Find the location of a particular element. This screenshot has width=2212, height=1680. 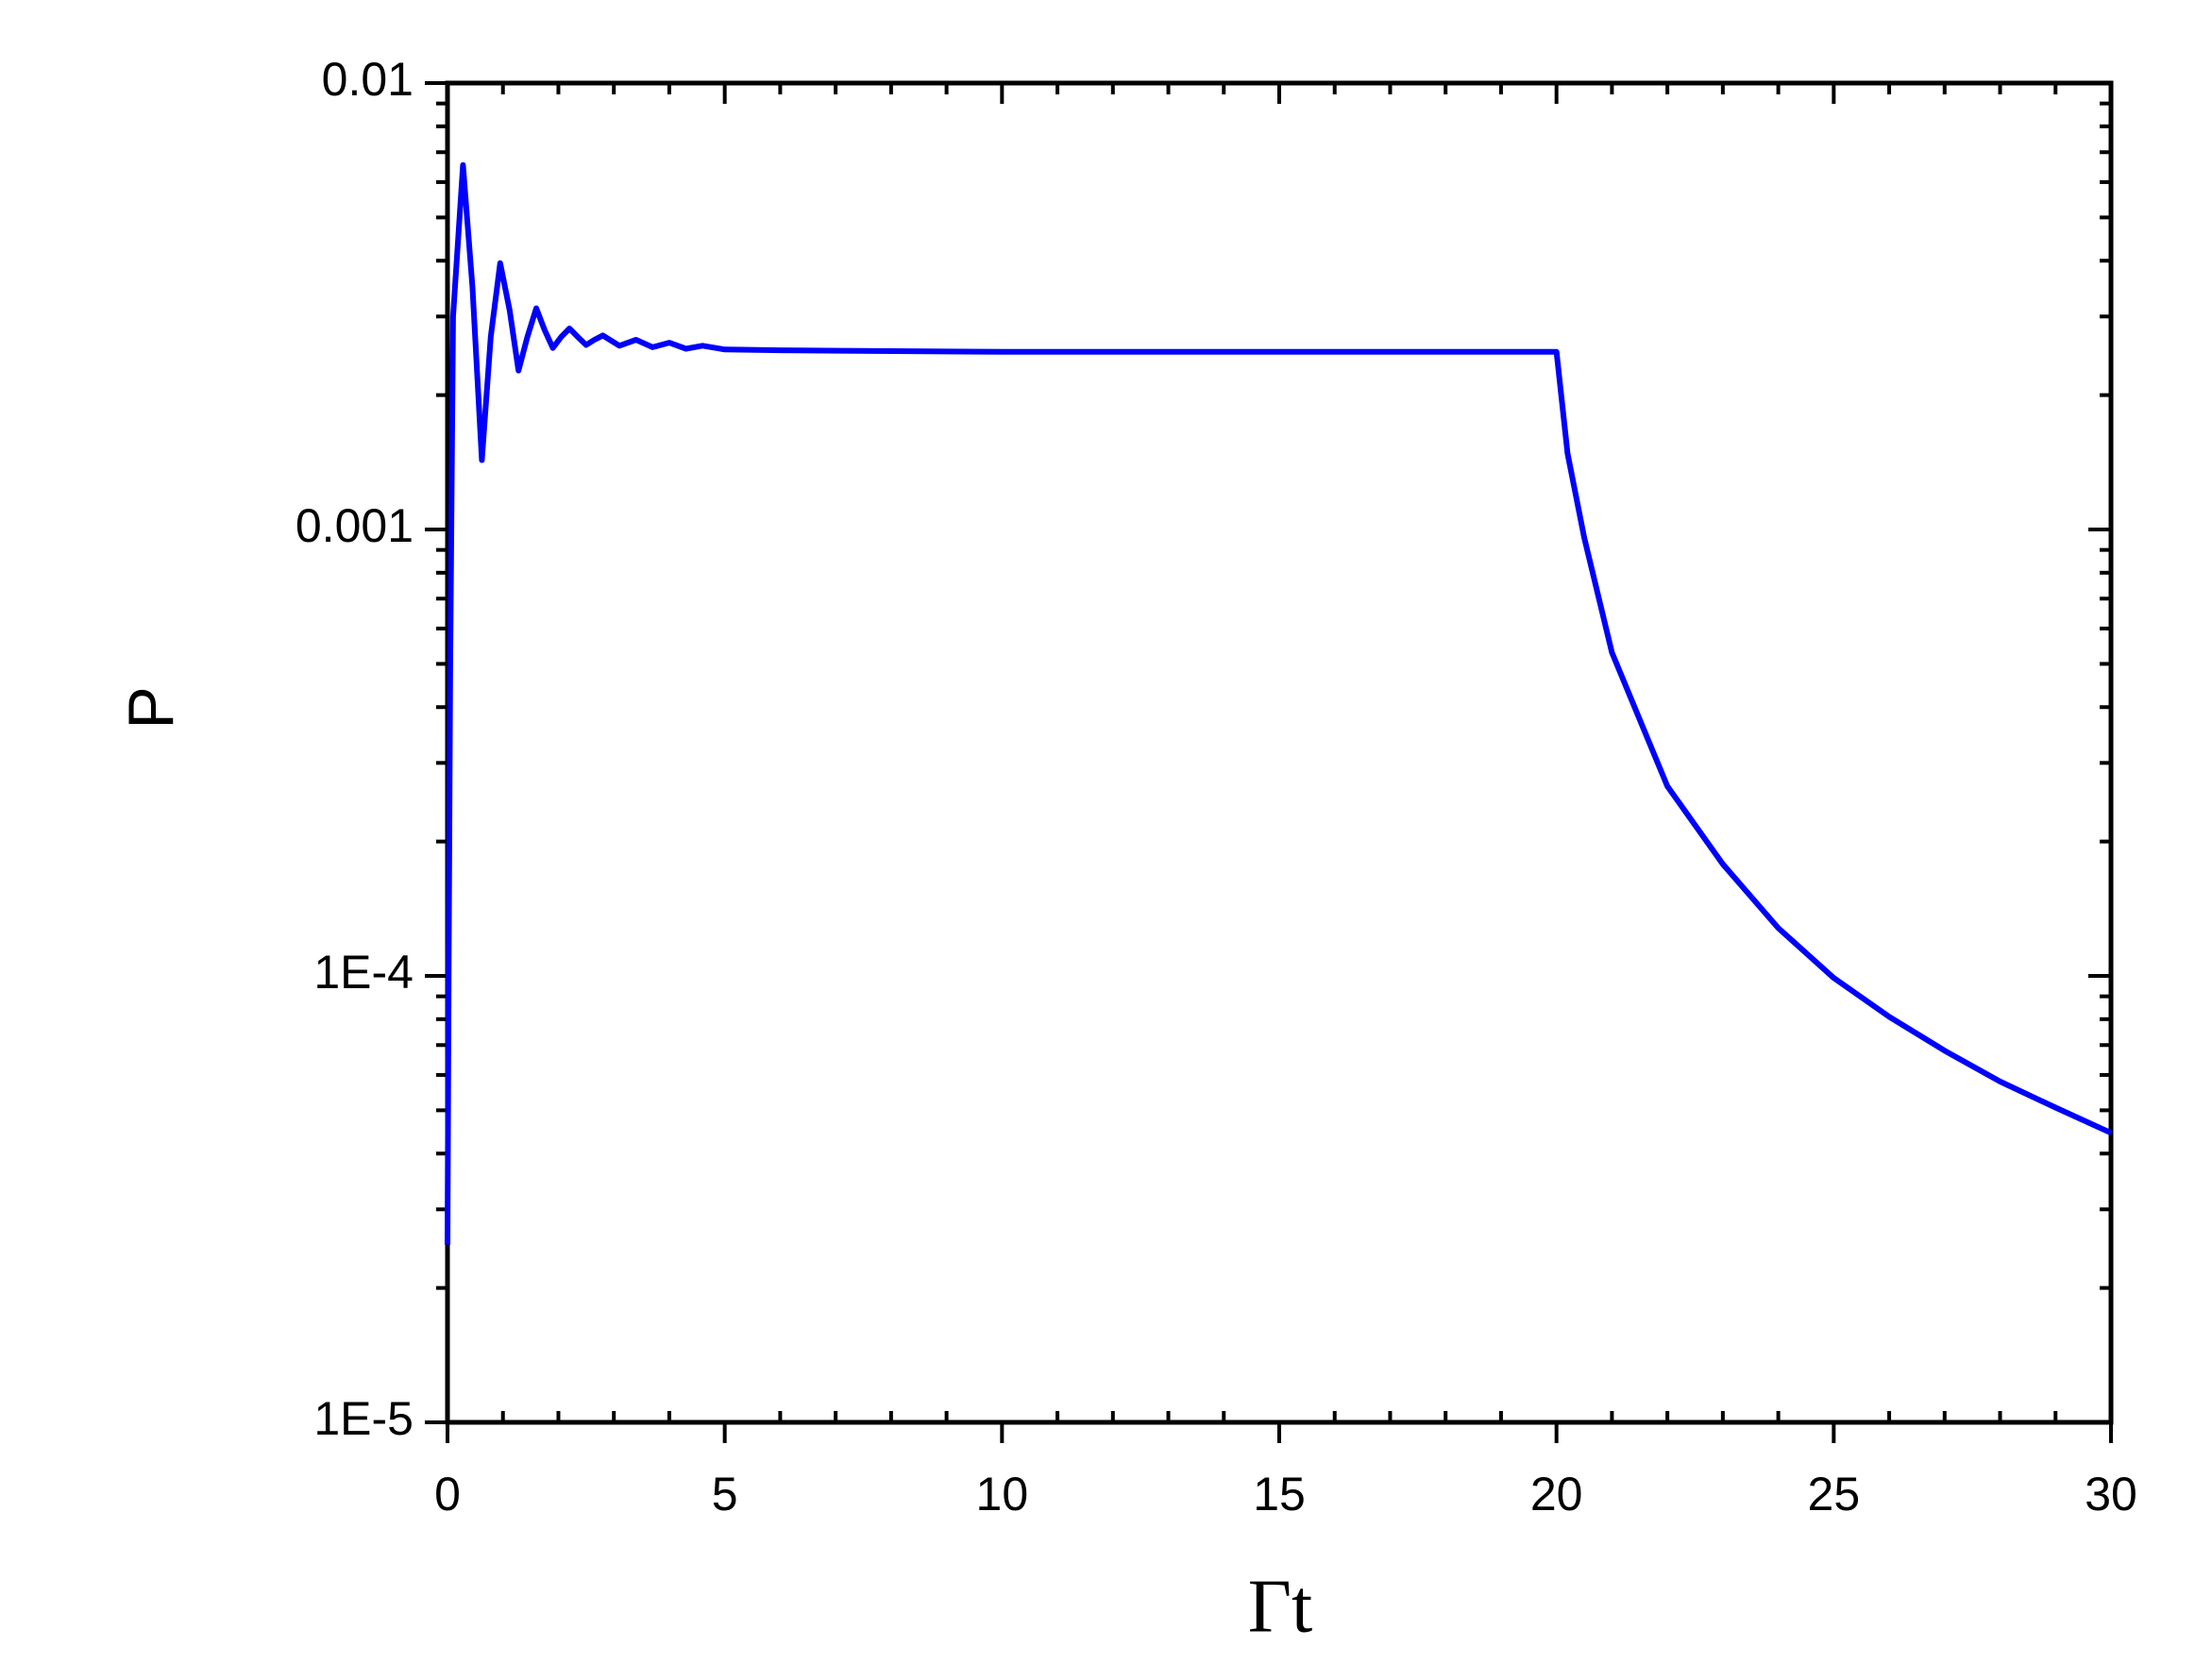

x-tick-label: 15 is located at coordinates (1279, 1494).